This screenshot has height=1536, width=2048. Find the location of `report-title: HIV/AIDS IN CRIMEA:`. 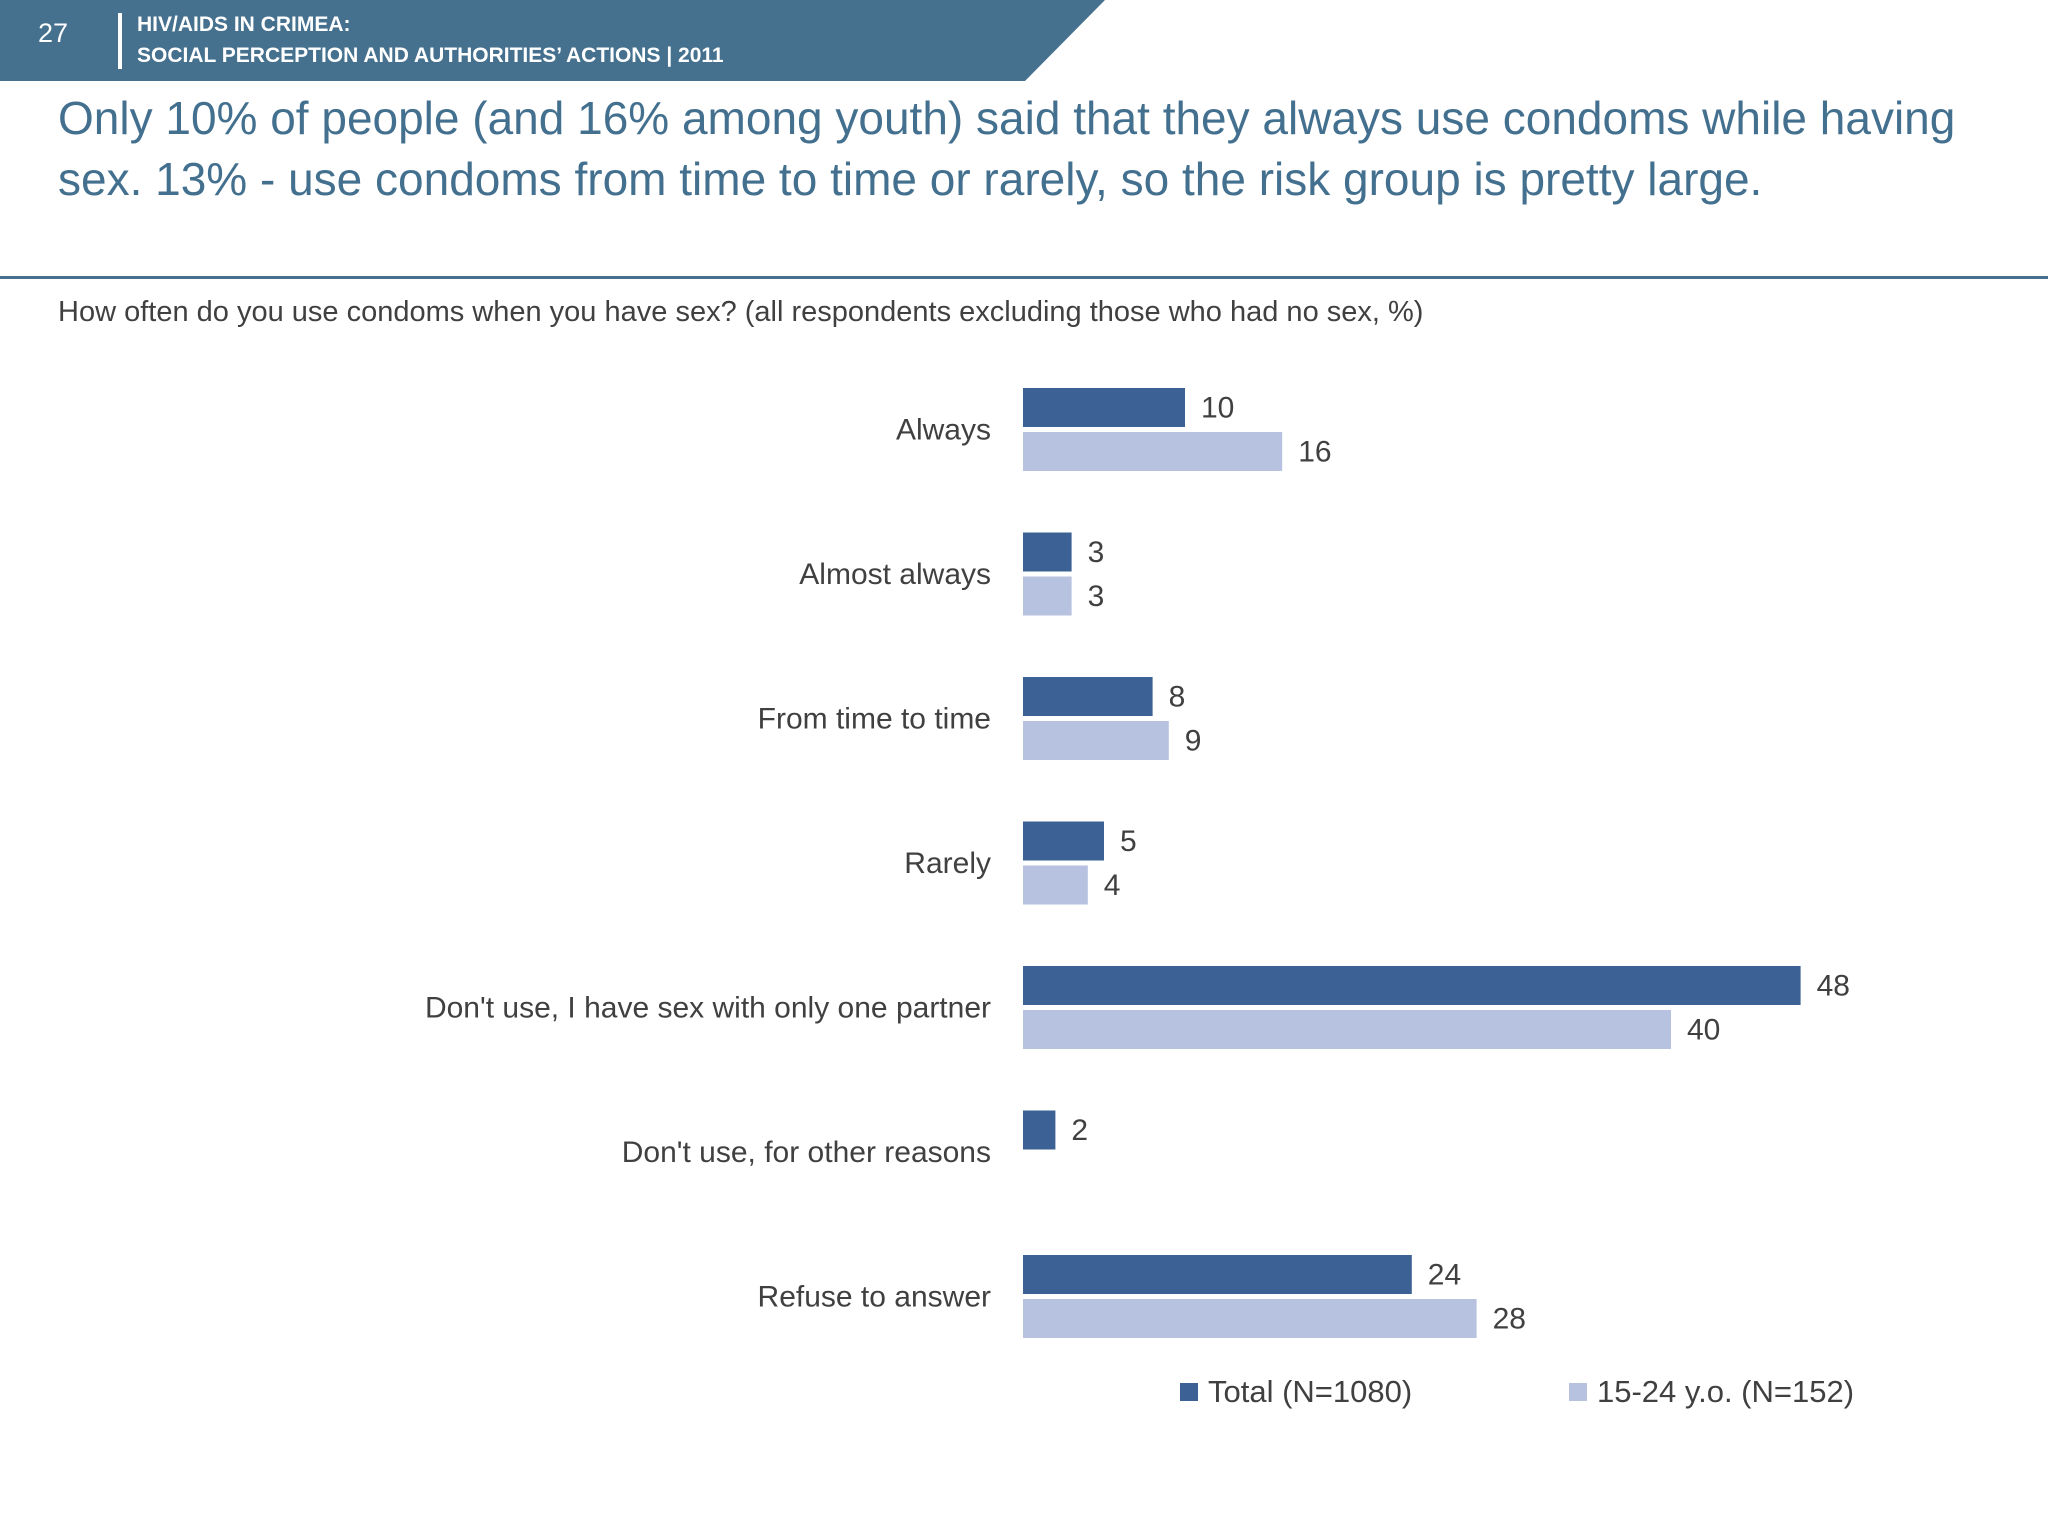

report-title: HIV/AIDS IN CRIMEA: is located at coordinates (244, 24).